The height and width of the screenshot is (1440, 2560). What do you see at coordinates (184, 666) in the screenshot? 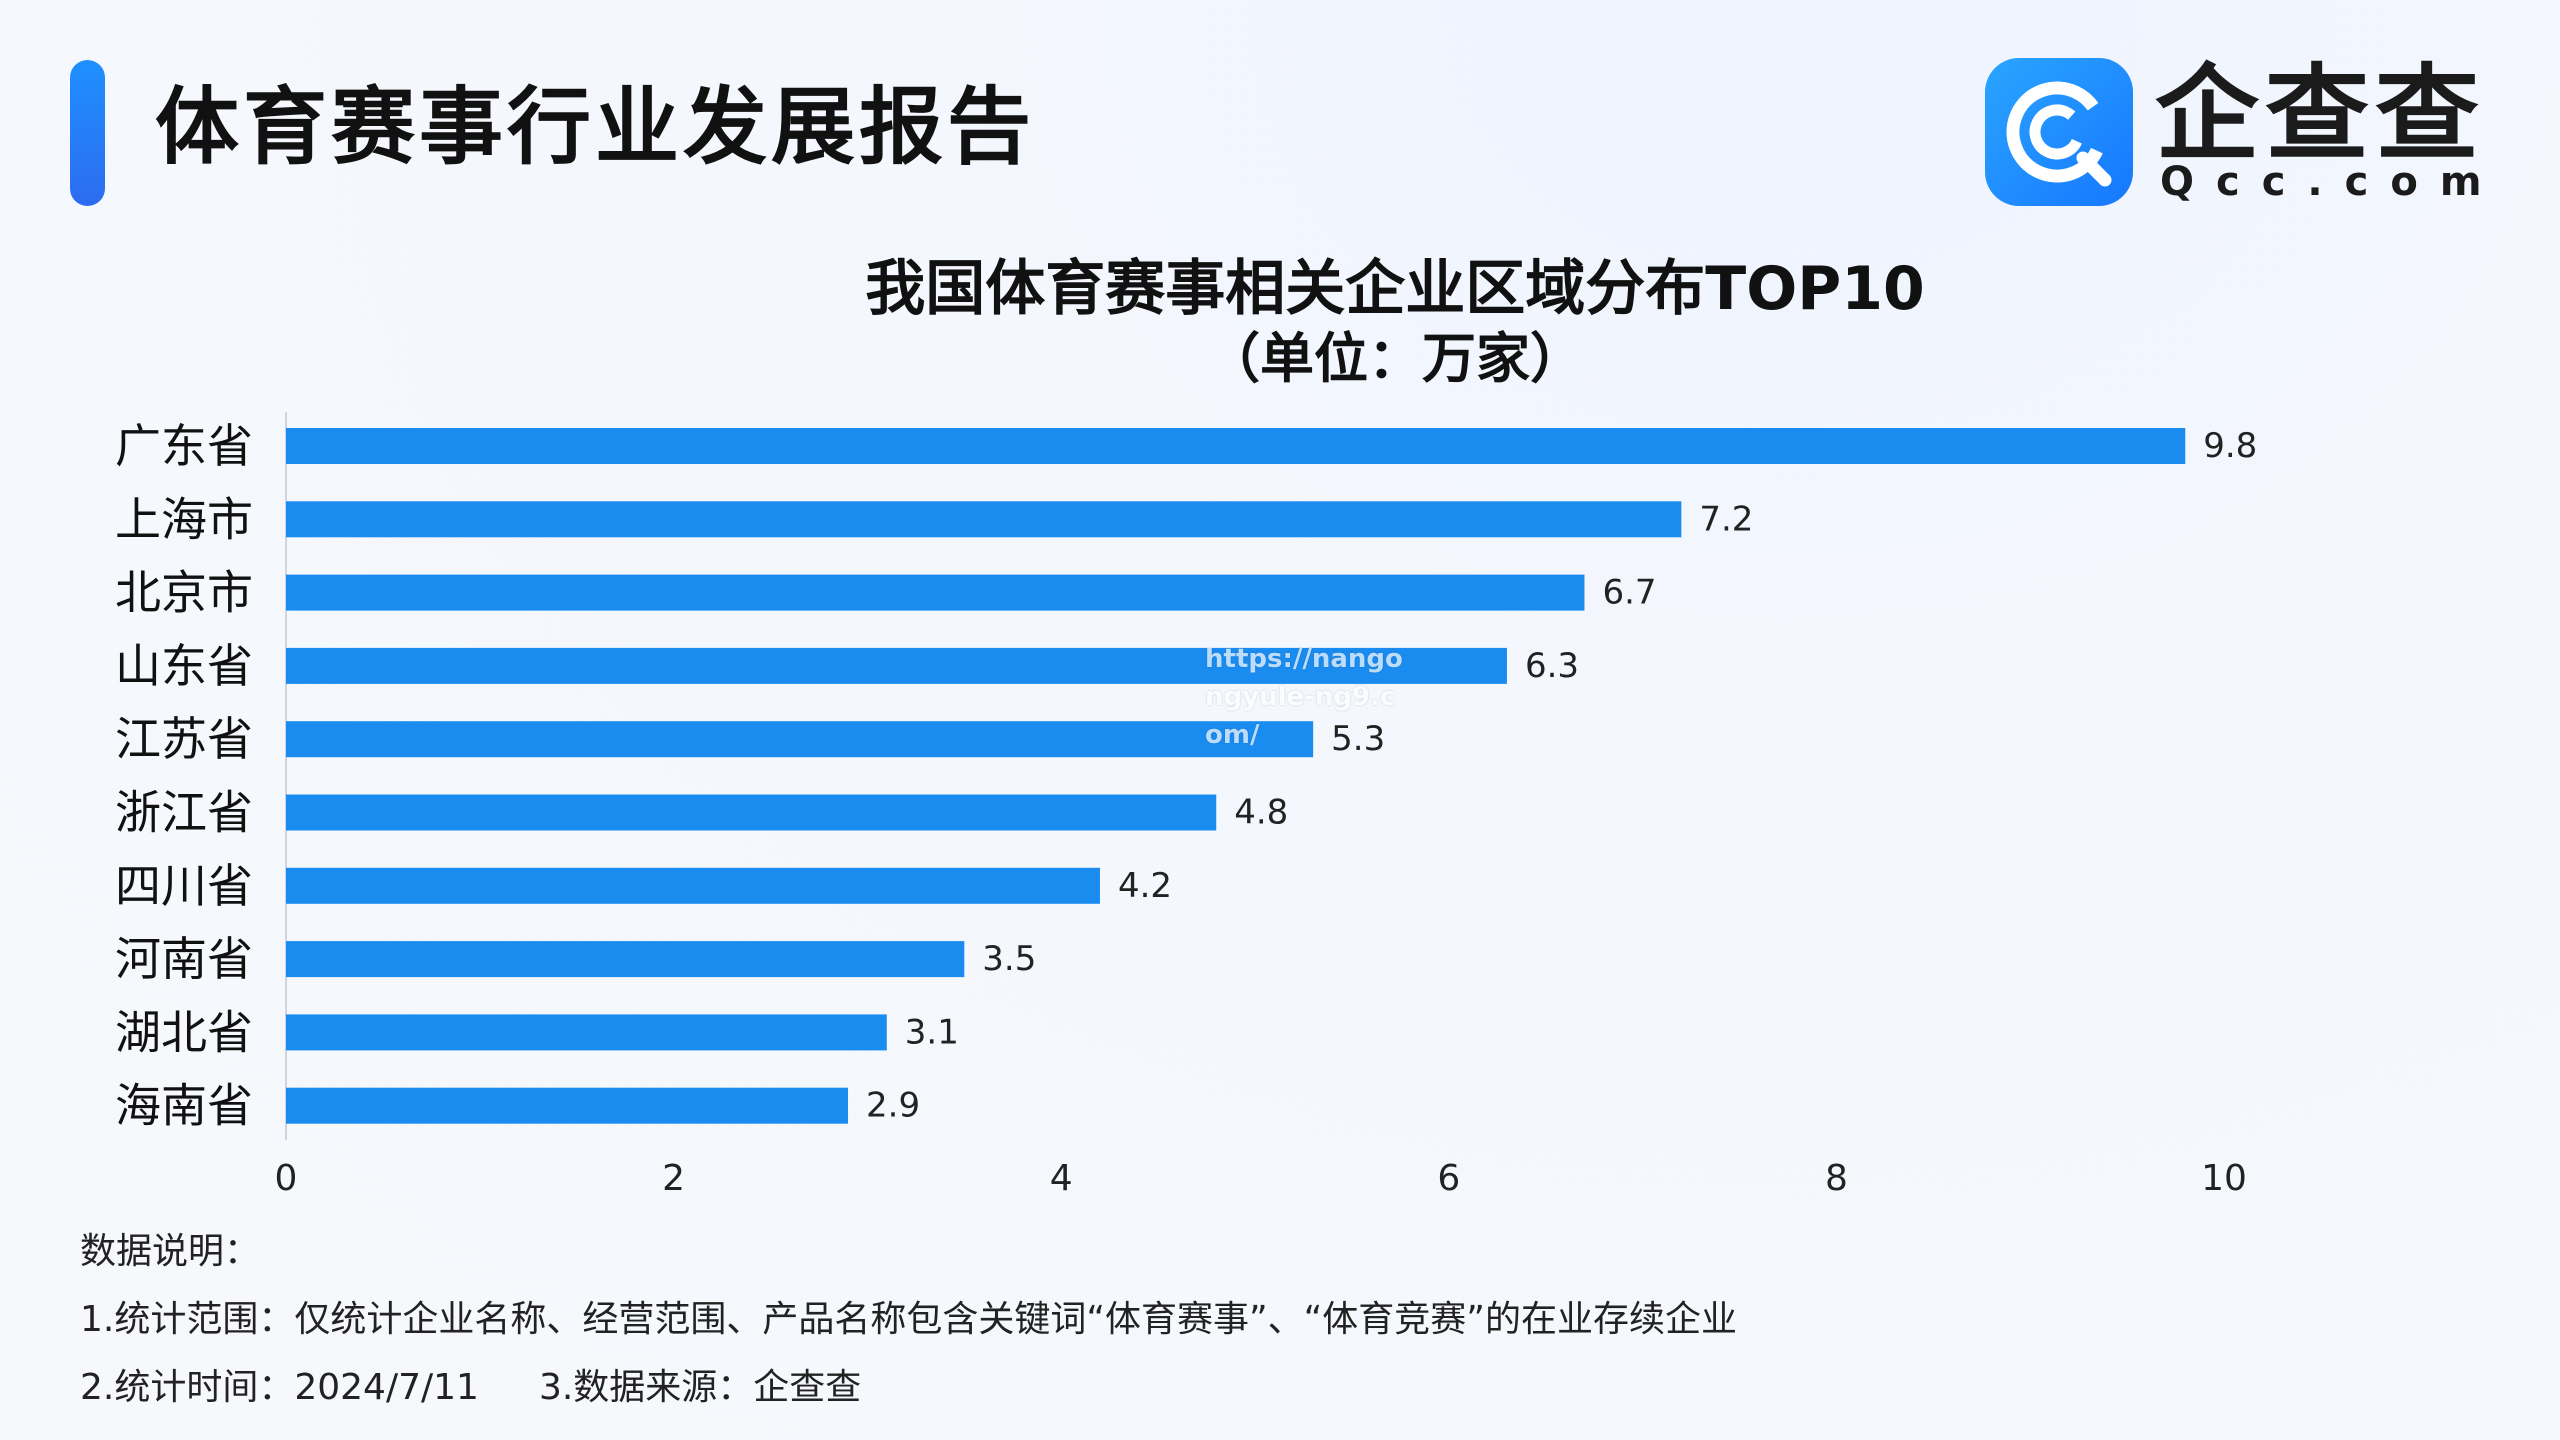
I see `category-label-4: 山东省` at bounding box center [184, 666].